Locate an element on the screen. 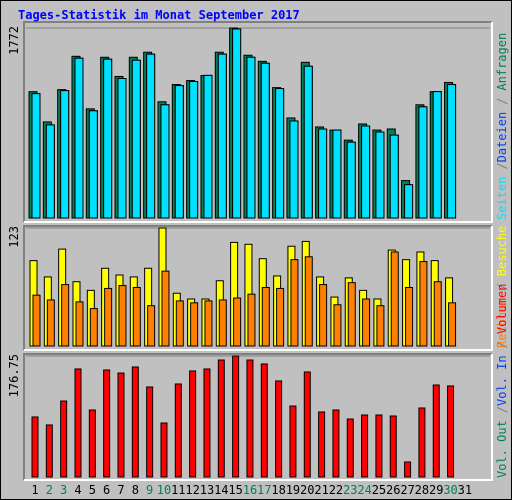 The image size is (512, 500). legend: Rechner/Besuche is located at coordinates (502, 287).